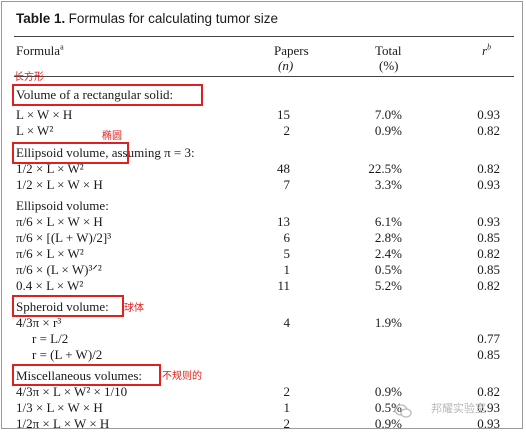 The image size is (526, 432). What do you see at coordinates (182, 376) in the screenshot?
I see `note-miscellaneous: 不规则的` at bounding box center [182, 376].